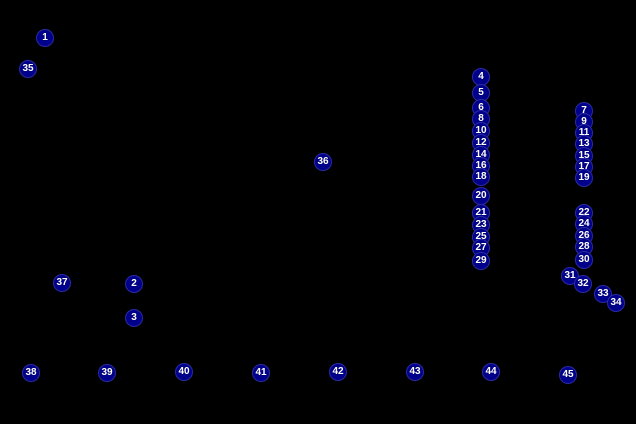 This screenshot has height=424, width=636. Describe the element at coordinates (481, 261) in the screenshot. I see `som-mark-29: 29` at that location.